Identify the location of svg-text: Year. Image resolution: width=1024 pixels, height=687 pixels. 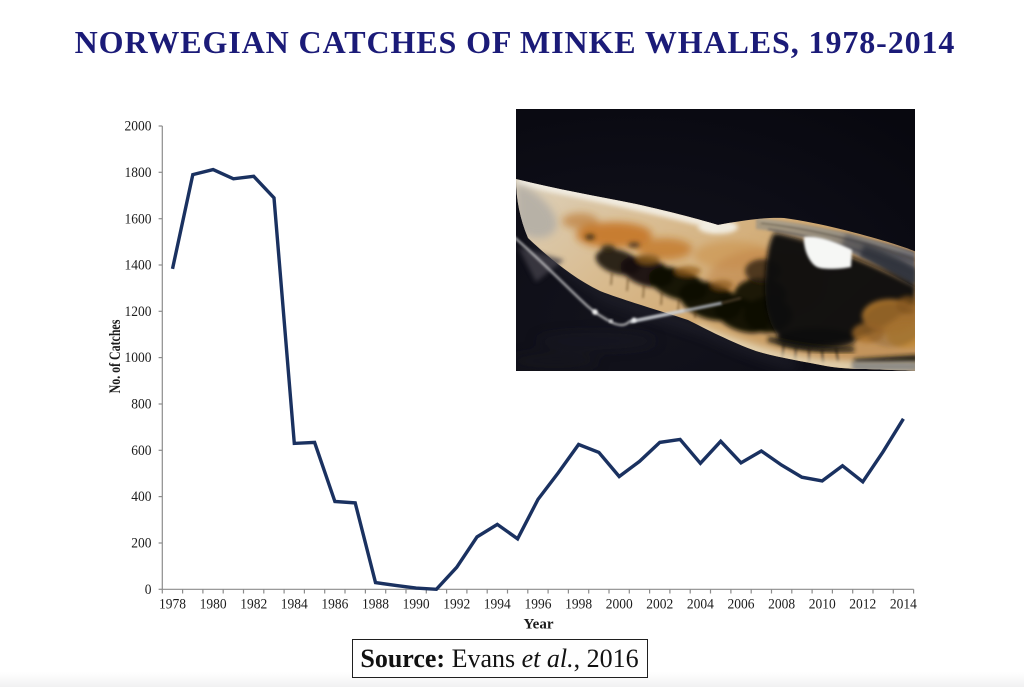
(539, 625).